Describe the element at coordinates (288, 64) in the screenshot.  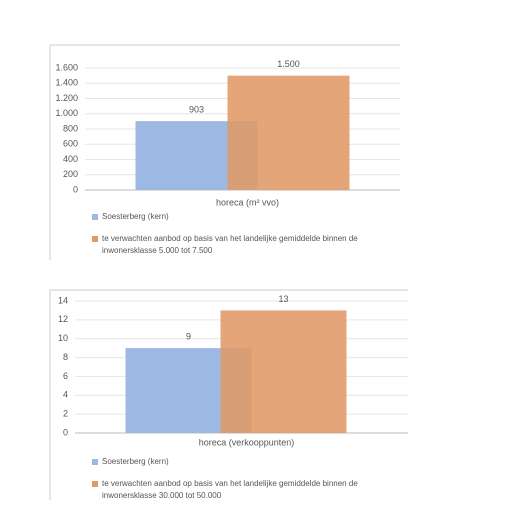
I see `value-label: 1.500` at that location.